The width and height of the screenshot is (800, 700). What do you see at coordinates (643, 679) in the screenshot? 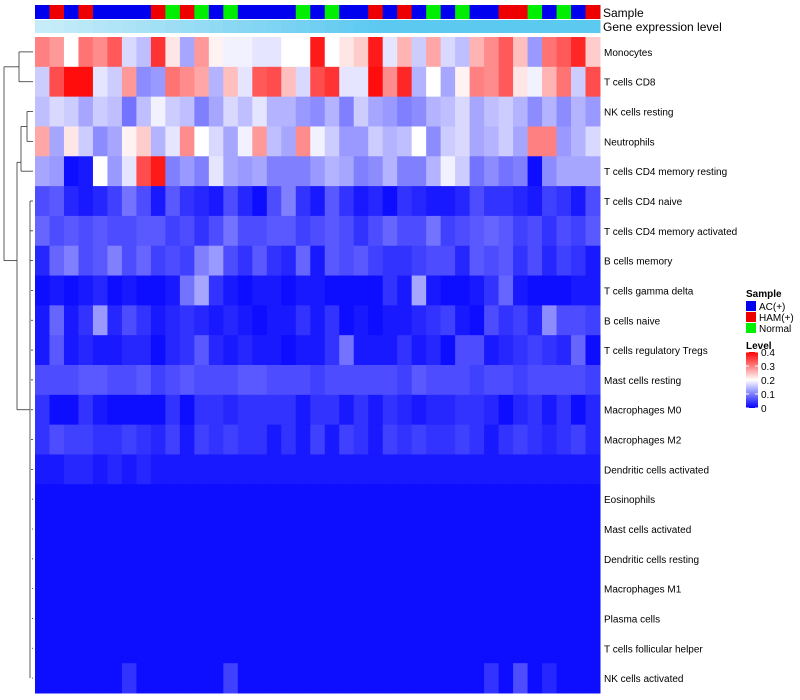
I see `row-label: NK cells activated` at bounding box center [643, 679].